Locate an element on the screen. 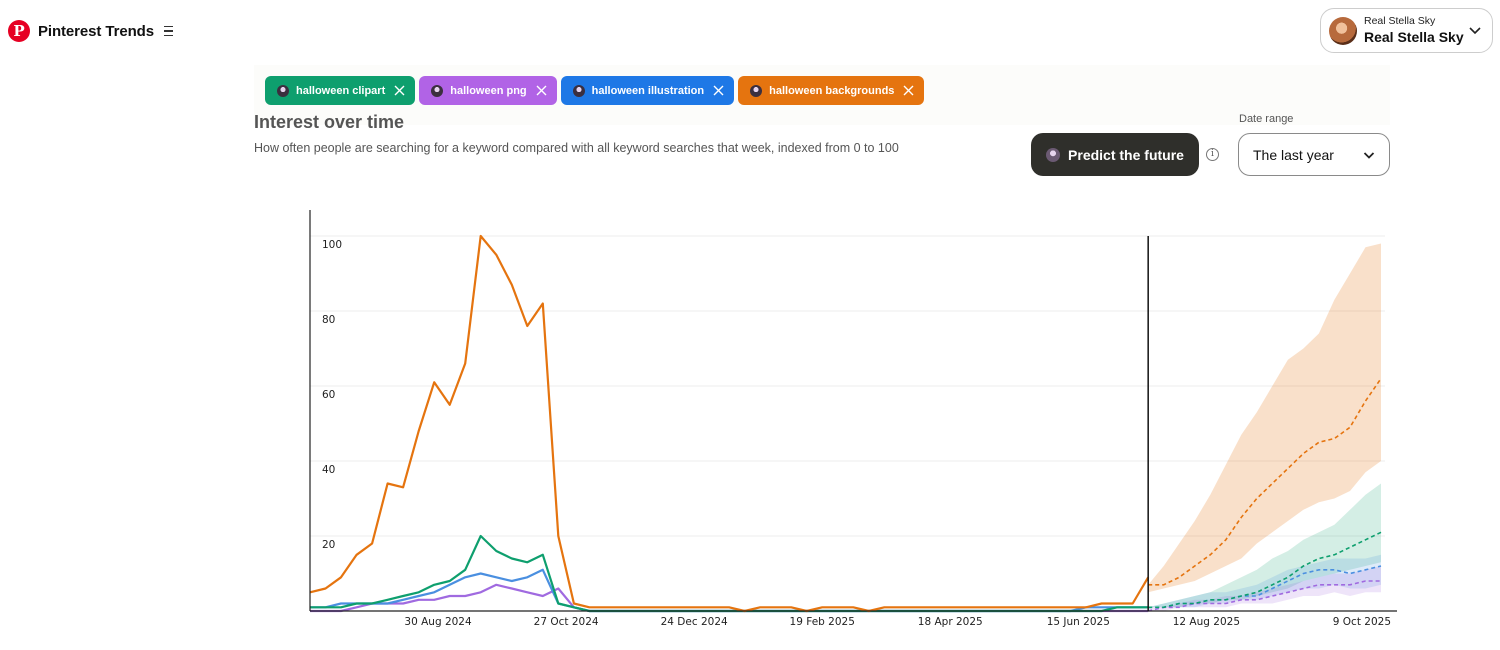  brand: P Pinterest Trends is located at coordinates (90, 31).